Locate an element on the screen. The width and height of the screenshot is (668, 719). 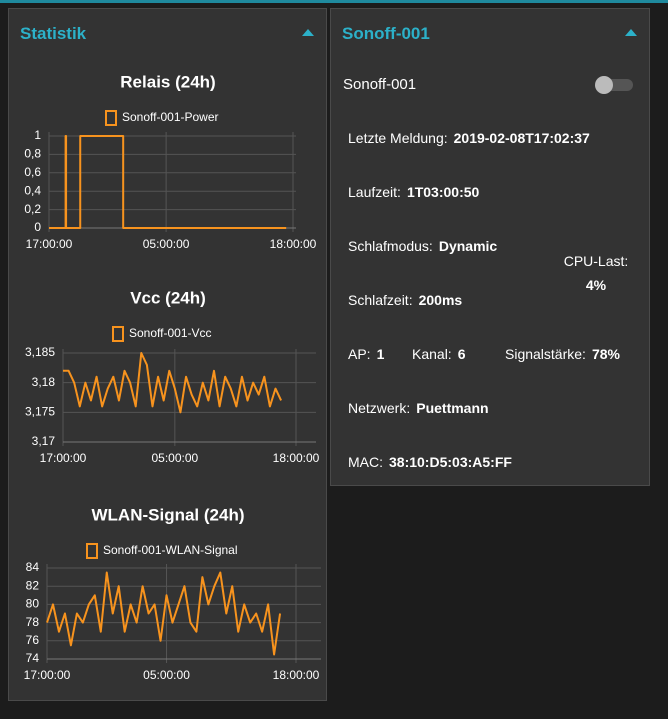
field-value: 4% is located at coordinates (596, 285).